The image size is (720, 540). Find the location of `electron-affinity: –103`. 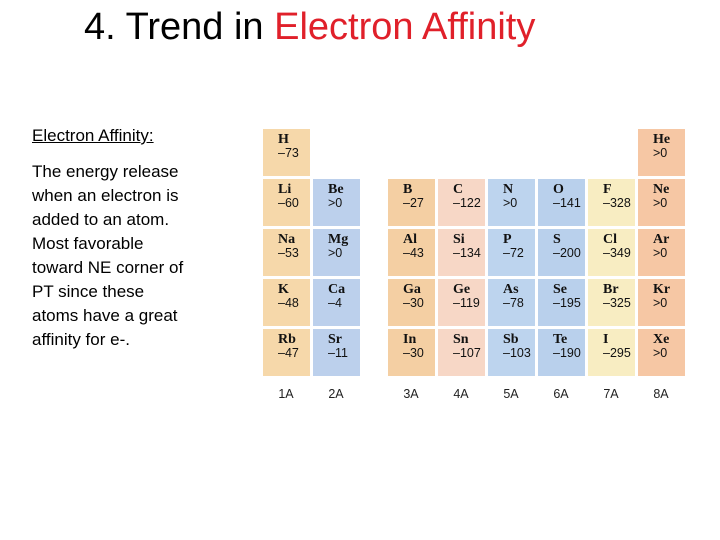

electron-affinity: –103 is located at coordinates (517, 353).